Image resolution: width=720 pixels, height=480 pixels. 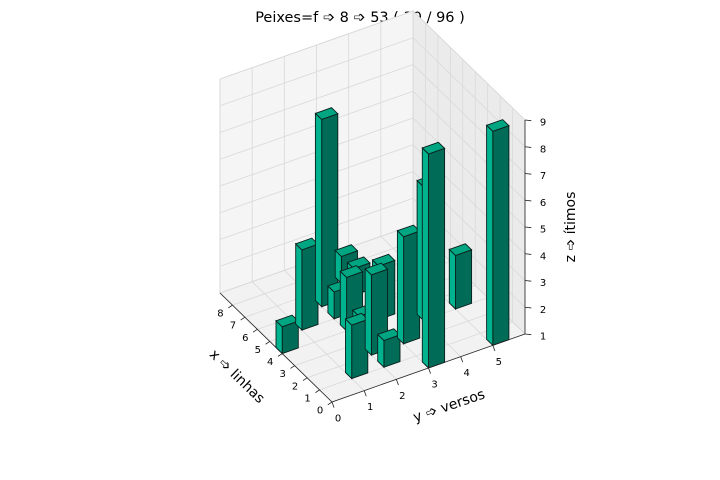 What do you see at coordinates (320, 411) in the screenshot?
I see `x-tick-label: 0` at bounding box center [320, 411].